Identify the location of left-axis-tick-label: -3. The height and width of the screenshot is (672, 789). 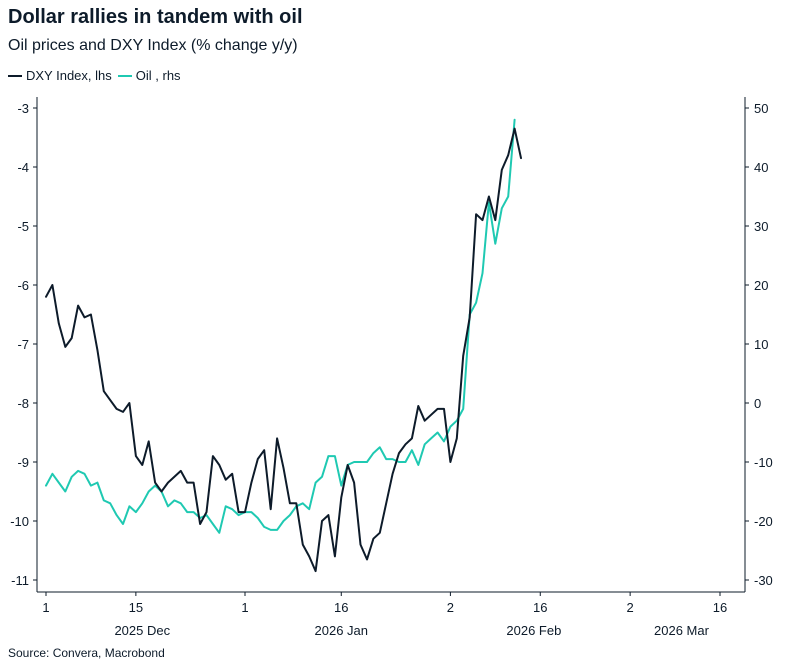
(23, 108).